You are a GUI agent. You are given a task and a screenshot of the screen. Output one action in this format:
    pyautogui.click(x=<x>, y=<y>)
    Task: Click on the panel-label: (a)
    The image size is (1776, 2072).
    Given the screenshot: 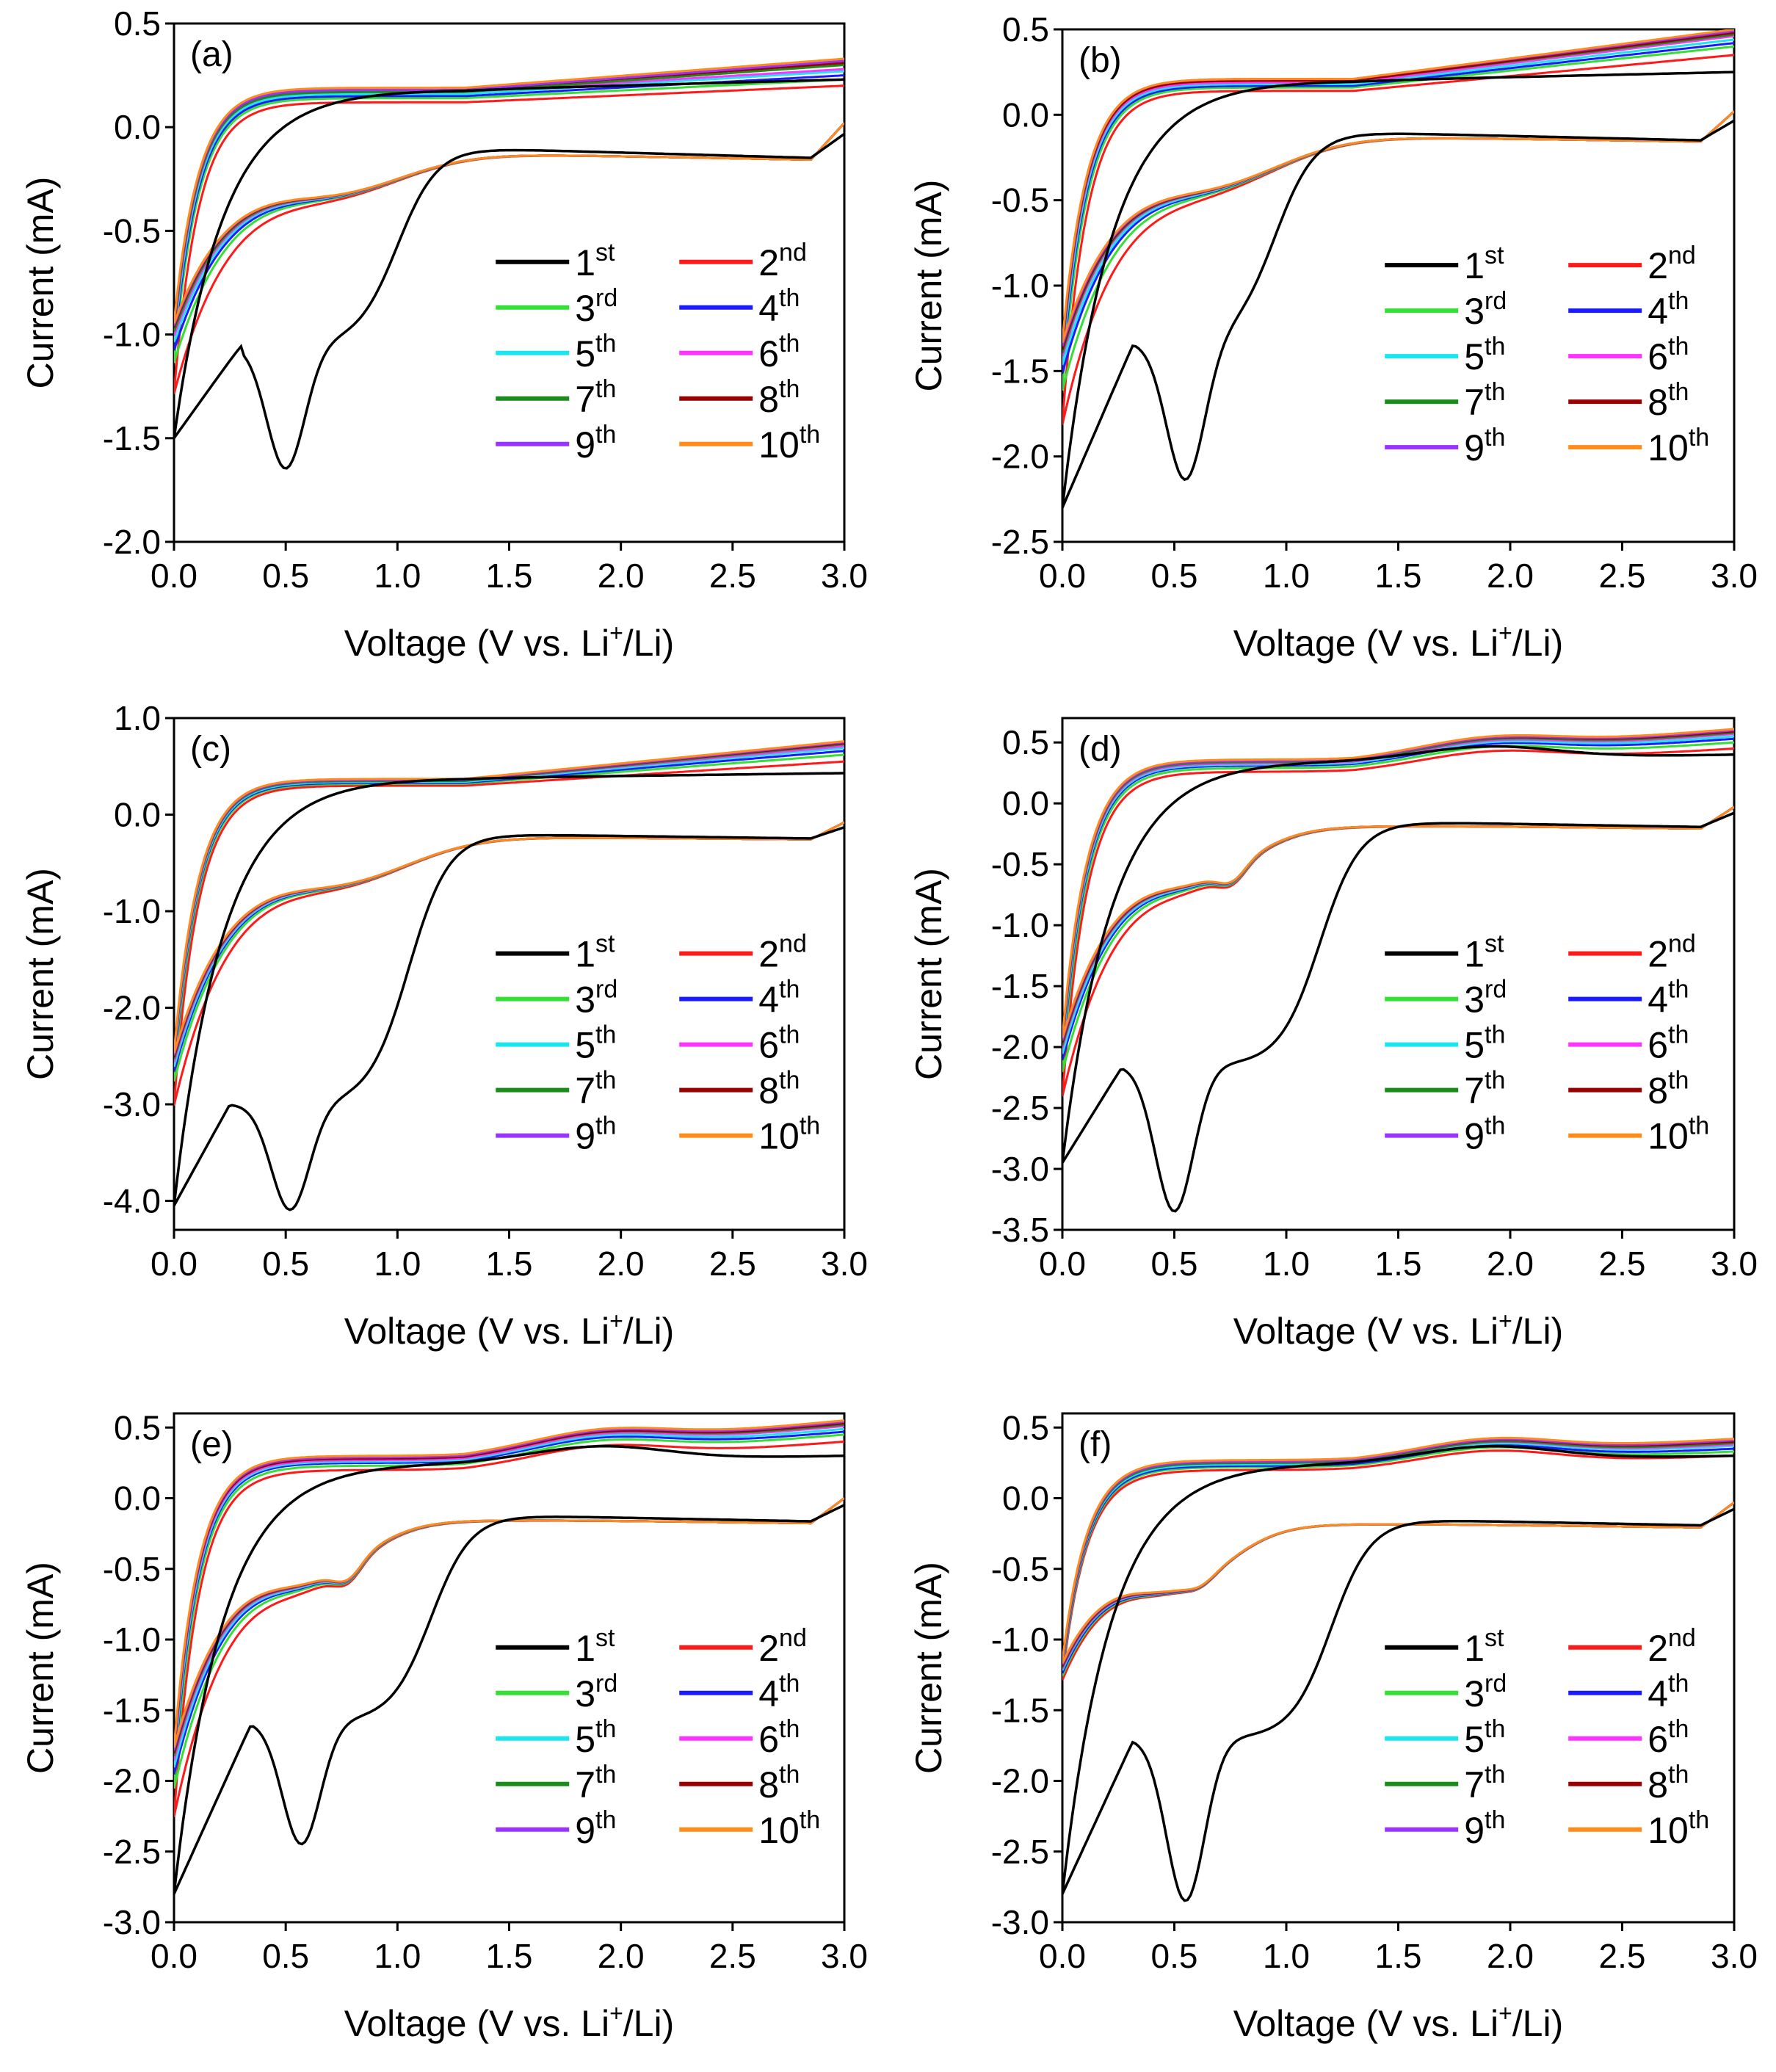 What is the action you would take?
    pyautogui.click(x=211, y=54)
    